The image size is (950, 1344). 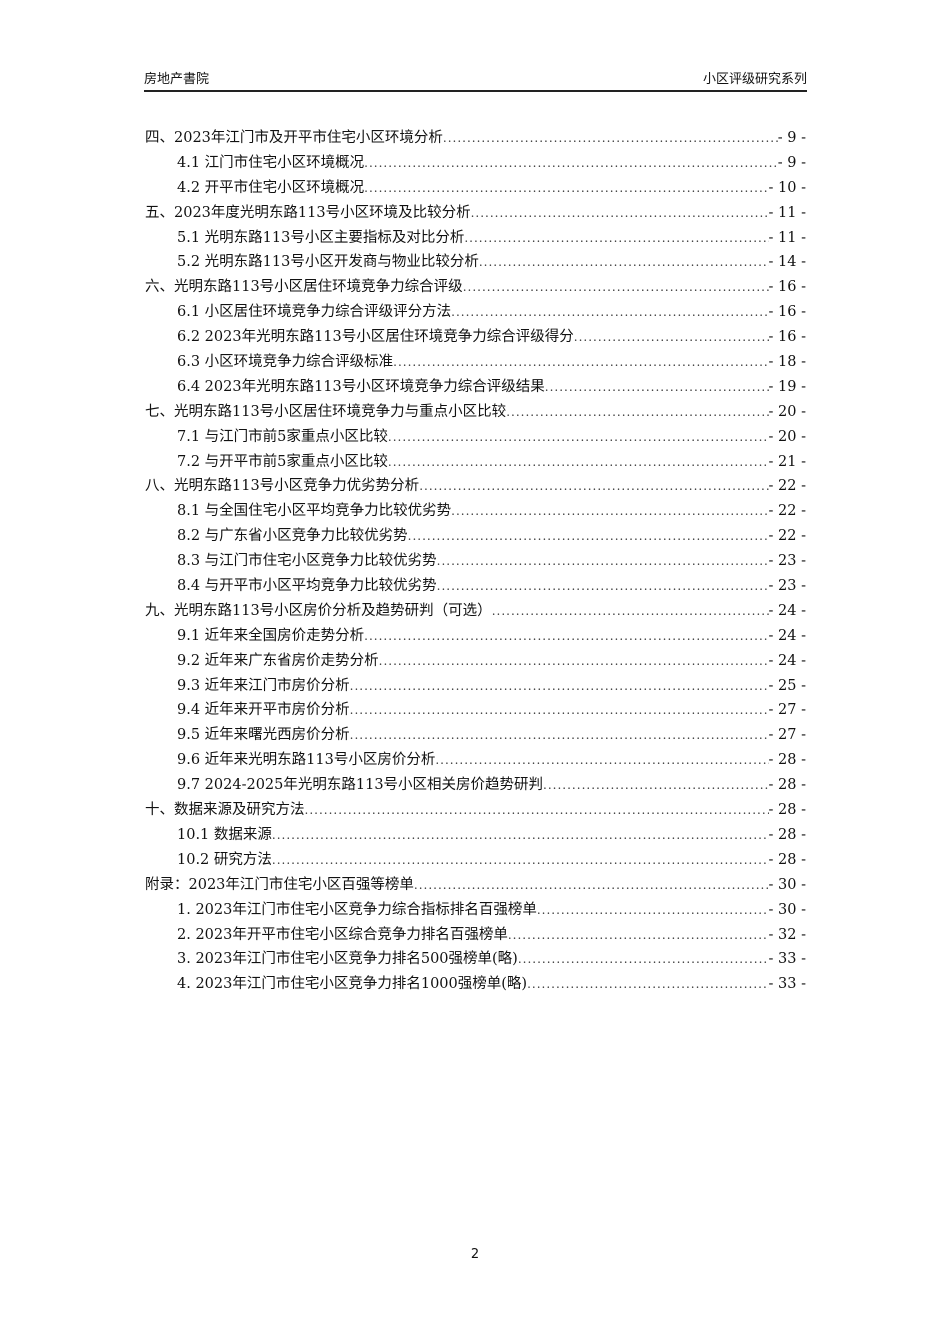 I want to click on toc-entry: 8.4 与开平市小区平均竞争力比较优劣势 - 23 -, so click(x=475, y=586).